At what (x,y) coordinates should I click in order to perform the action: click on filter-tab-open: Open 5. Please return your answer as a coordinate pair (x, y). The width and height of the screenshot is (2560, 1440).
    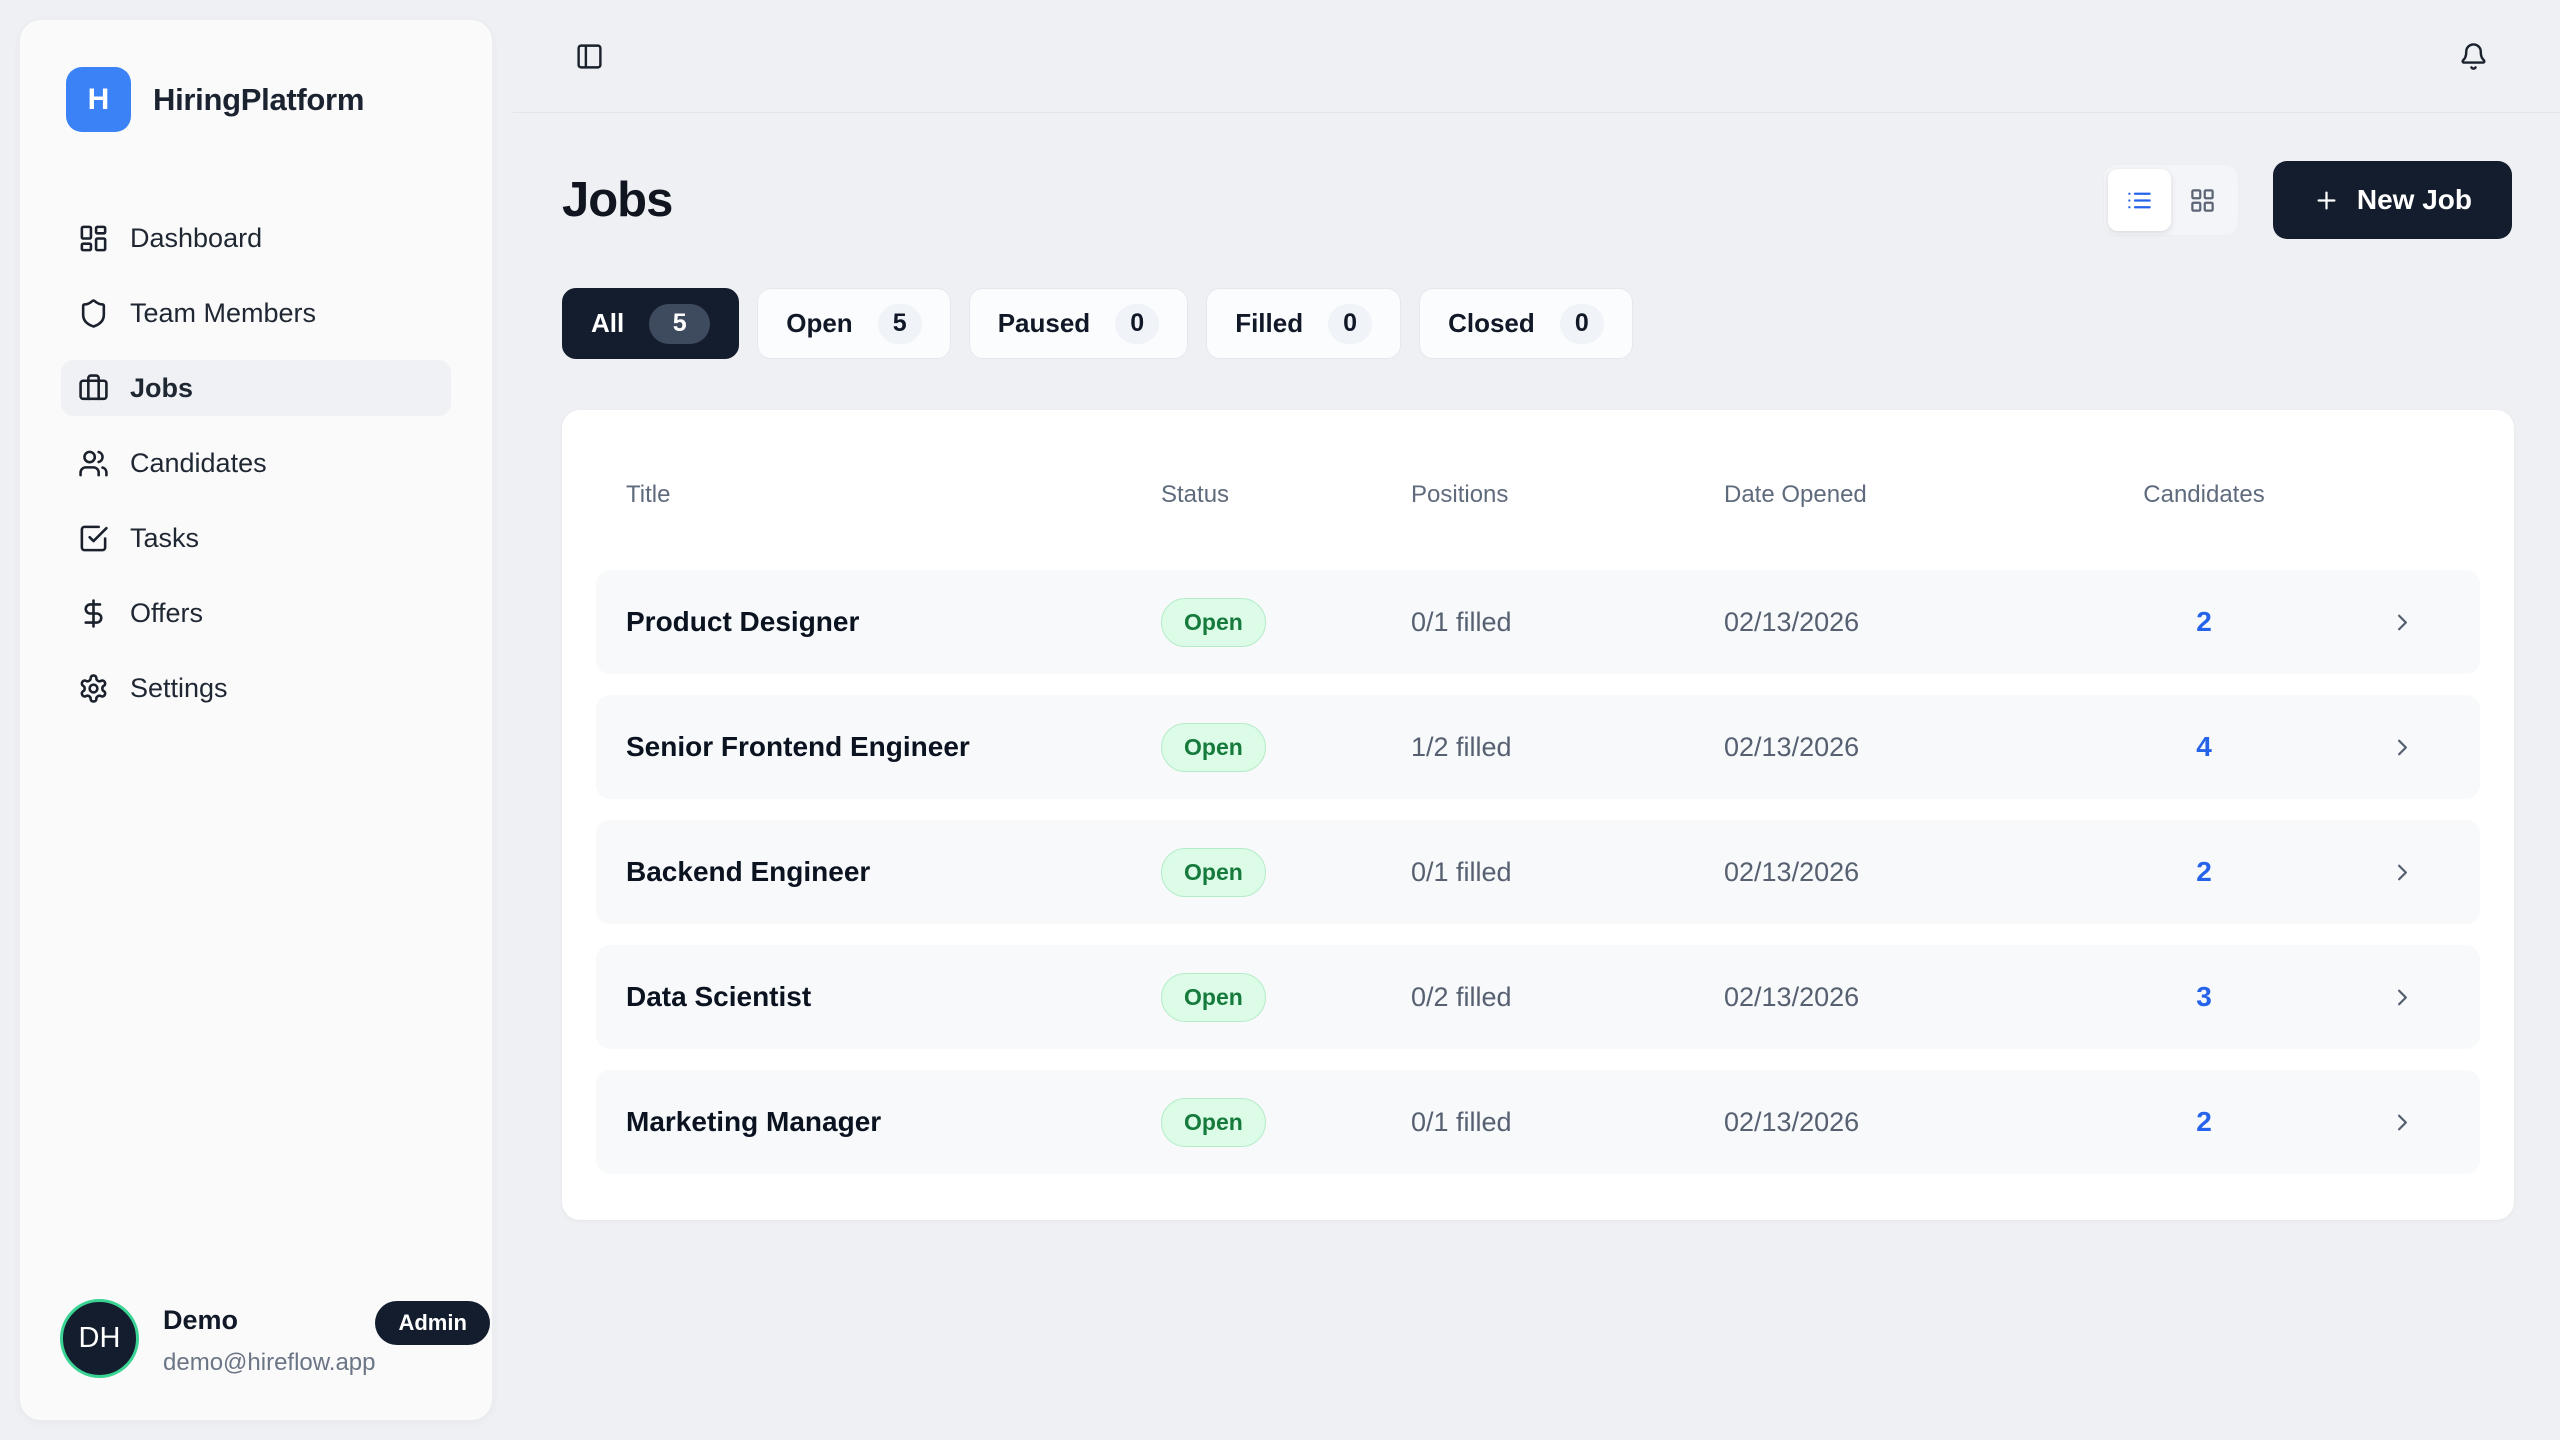
    Looking at the image, I should click on (854, 323).